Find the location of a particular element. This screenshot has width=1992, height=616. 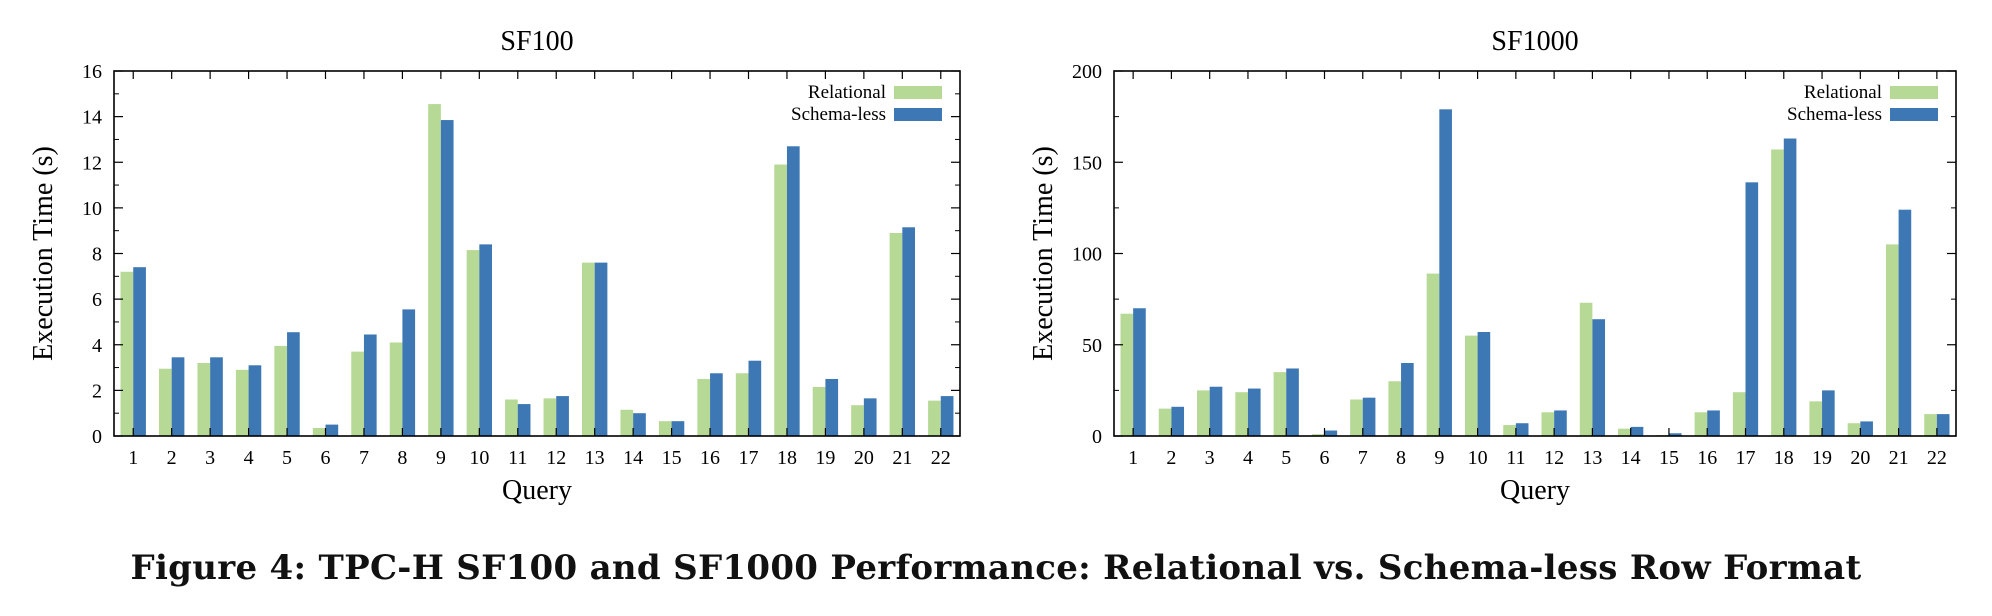

sf1000-bar-schemaless-q11 is located at coordinates (1522, 429).